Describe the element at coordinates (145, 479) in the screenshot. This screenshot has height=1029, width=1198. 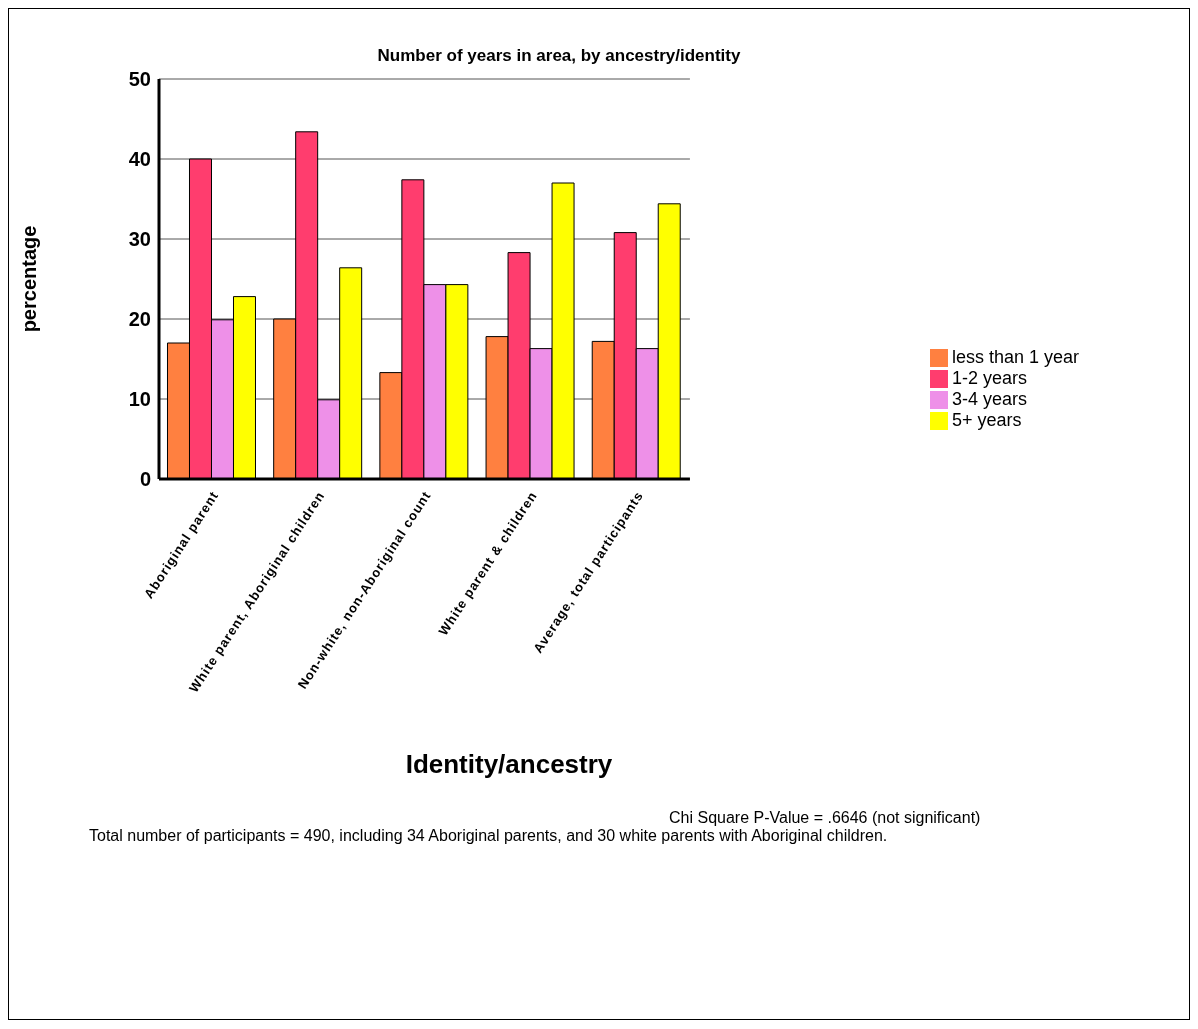
I see `y-tick-label: 0` at that location.